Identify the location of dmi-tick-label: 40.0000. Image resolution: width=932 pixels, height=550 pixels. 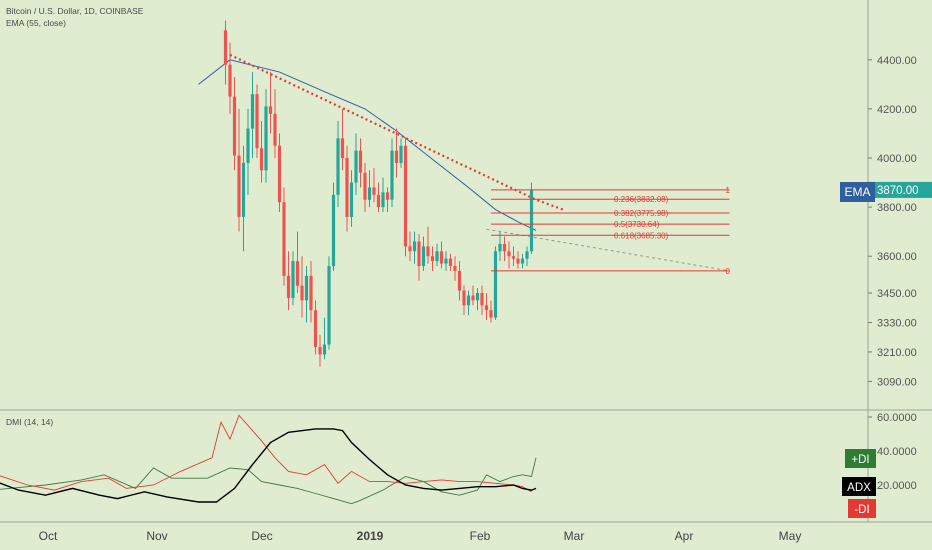
(897, 452).